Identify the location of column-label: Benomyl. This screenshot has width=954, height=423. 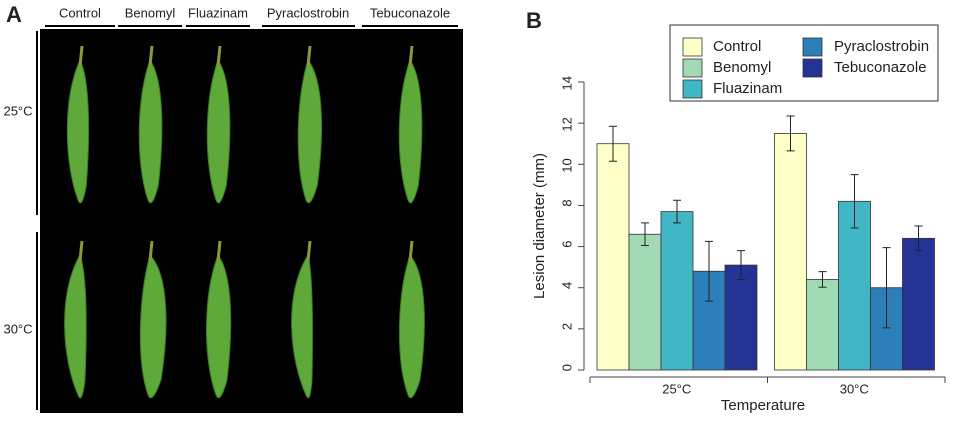
(150, 12).